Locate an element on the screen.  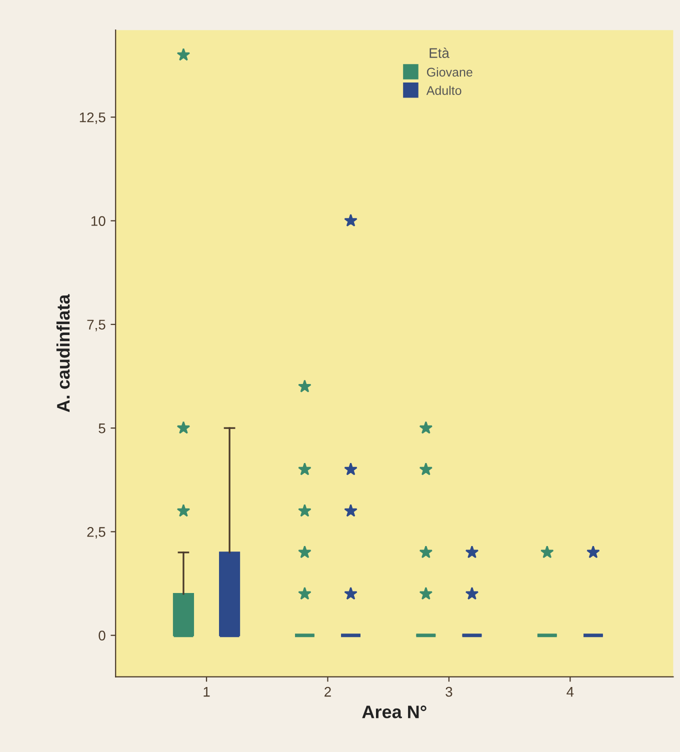
y-tick-label: 5 is located at coordinates (102, 429).